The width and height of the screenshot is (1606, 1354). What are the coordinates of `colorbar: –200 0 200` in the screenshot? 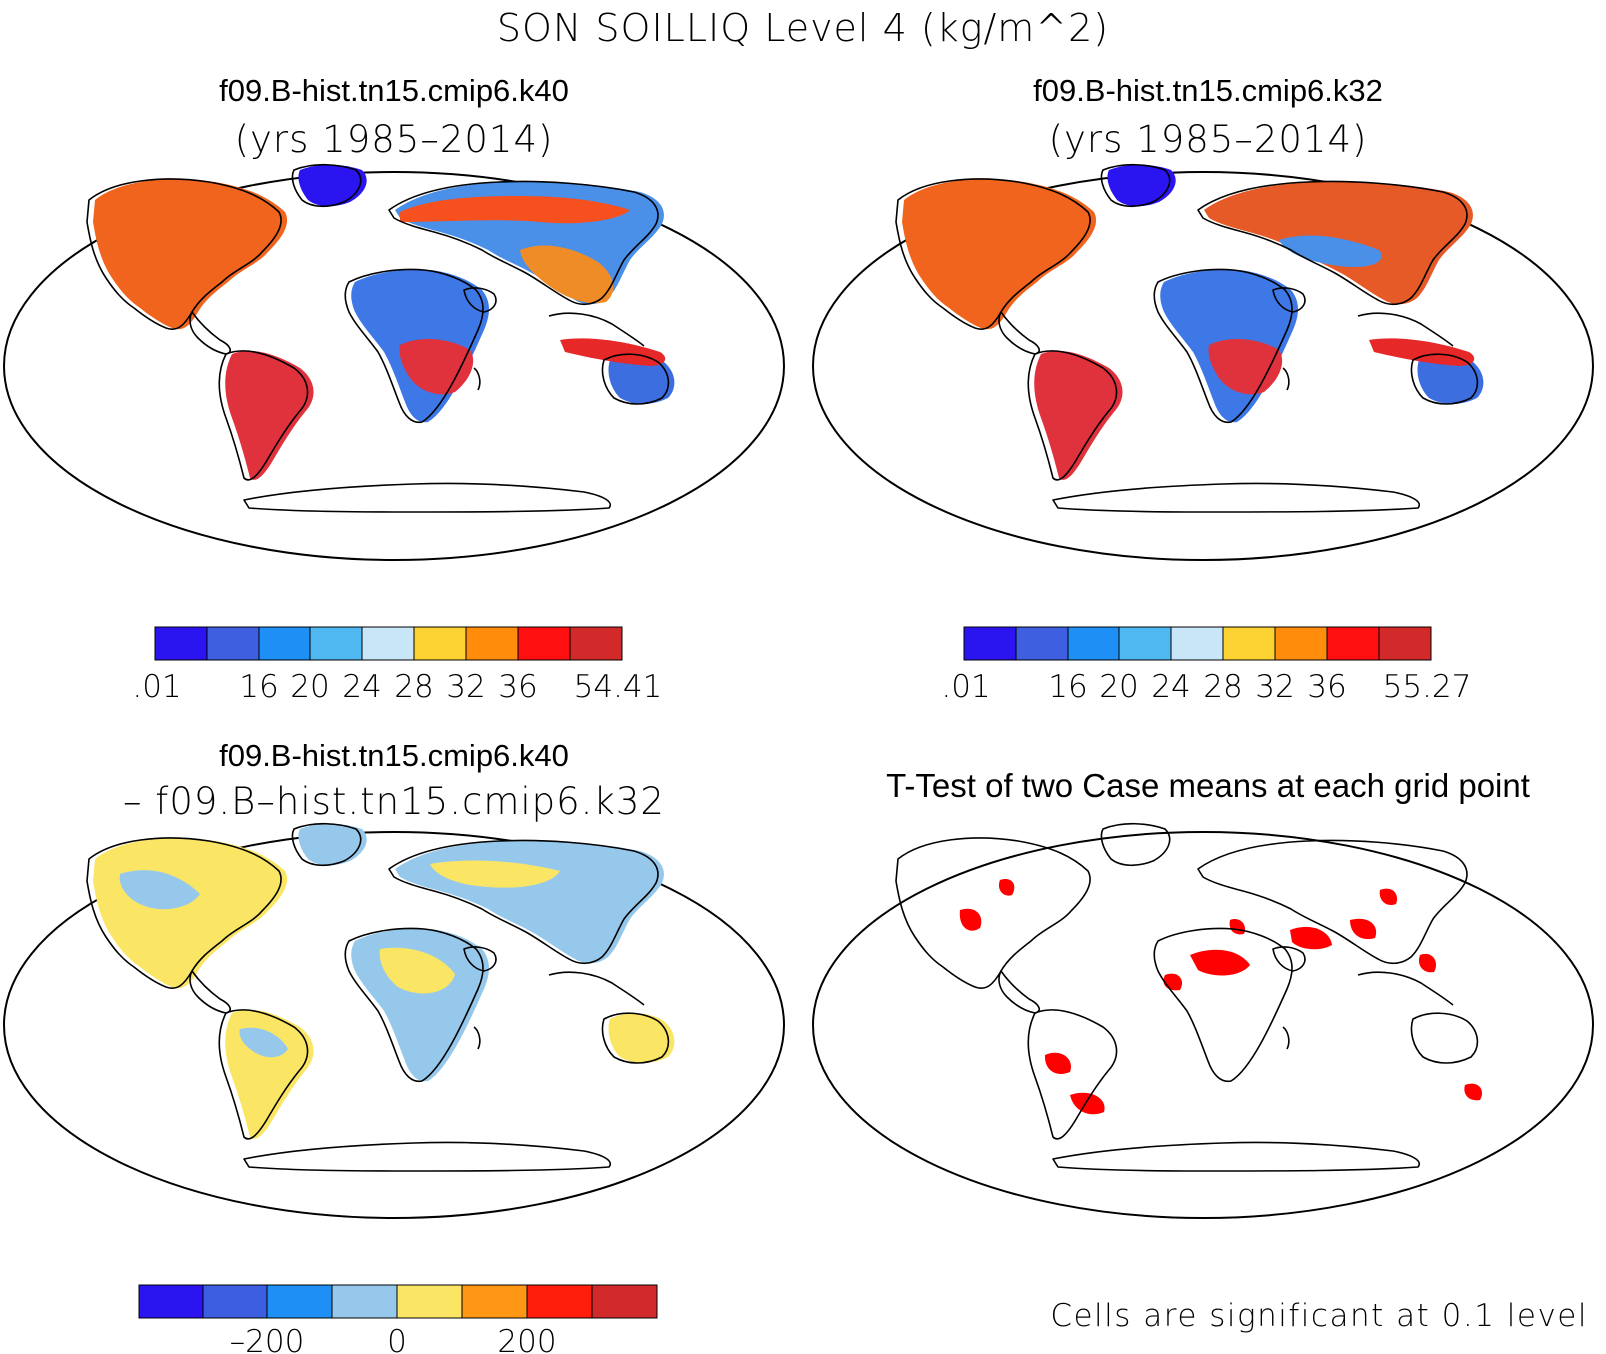 It's located at (398, 1319).